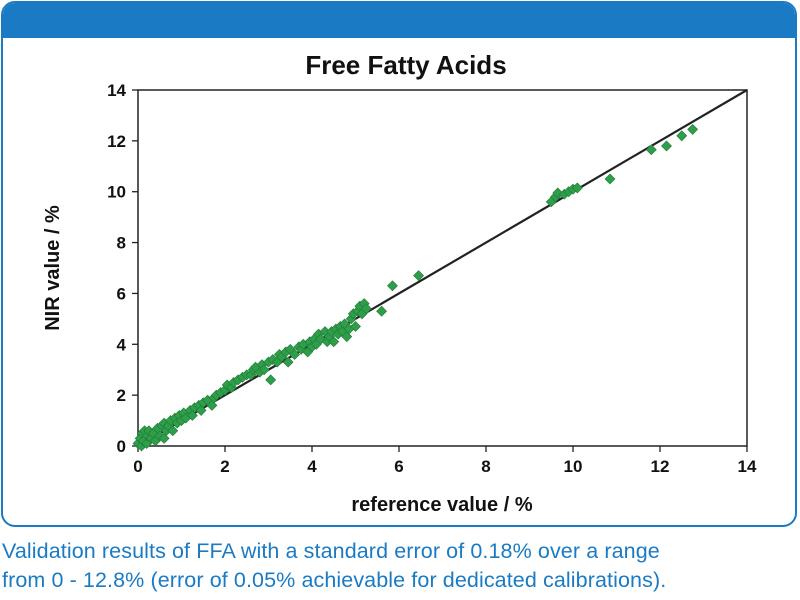 The height and width of the screenshot is (600, 800). What do you see at coordinates (399, 20) in the screenshot?
I see `header-bar` at bounding box center [399, 20].